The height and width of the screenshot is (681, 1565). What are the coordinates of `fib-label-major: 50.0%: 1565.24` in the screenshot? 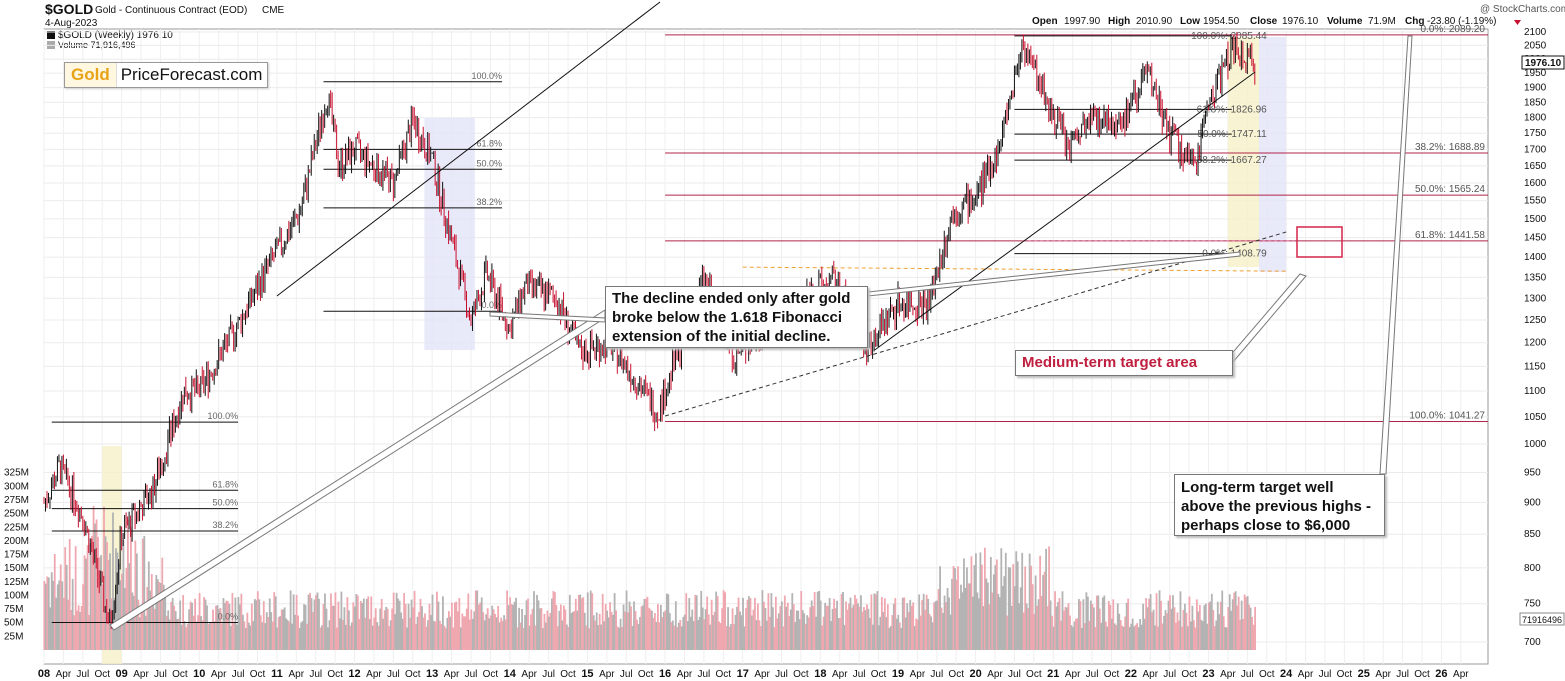 It's located at (1450, 189).